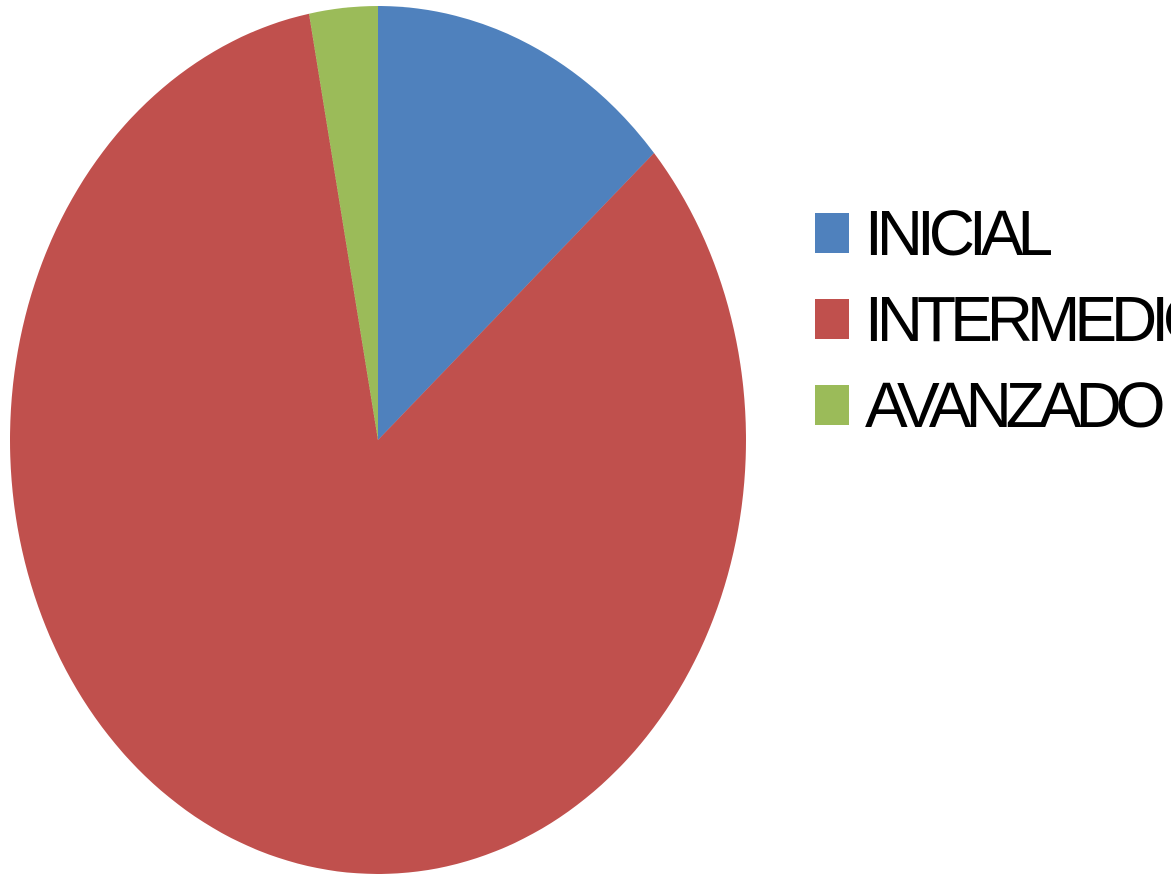 The image size is (1171, 877). I want to click on legend-item-avanzado: AVANZADO, so click(993, 405).